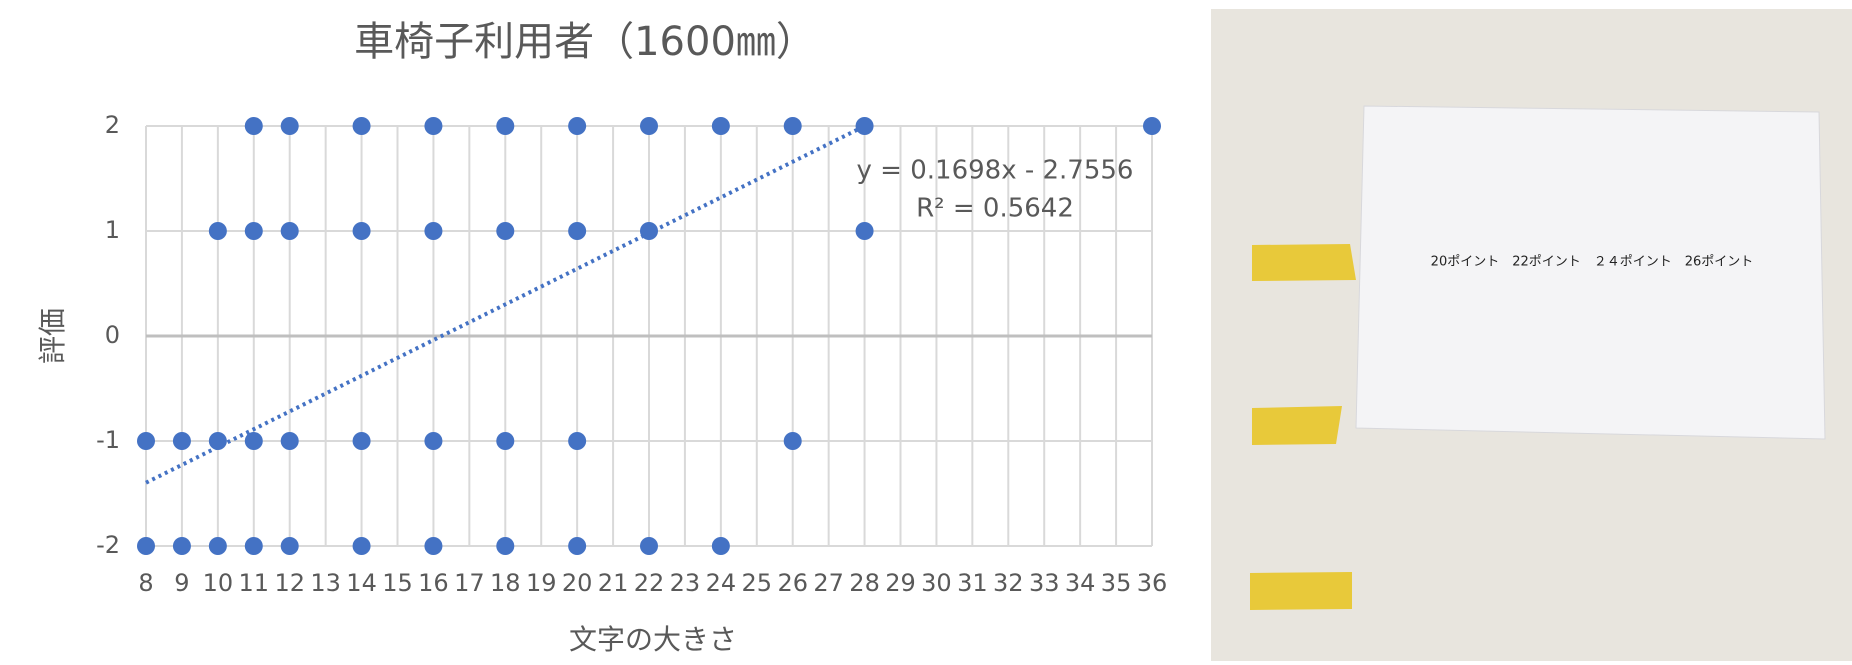 The image size is (1852, 665). Describe the element at coordinates (1590, 272) in the screenshot. I see `paper` at that location.